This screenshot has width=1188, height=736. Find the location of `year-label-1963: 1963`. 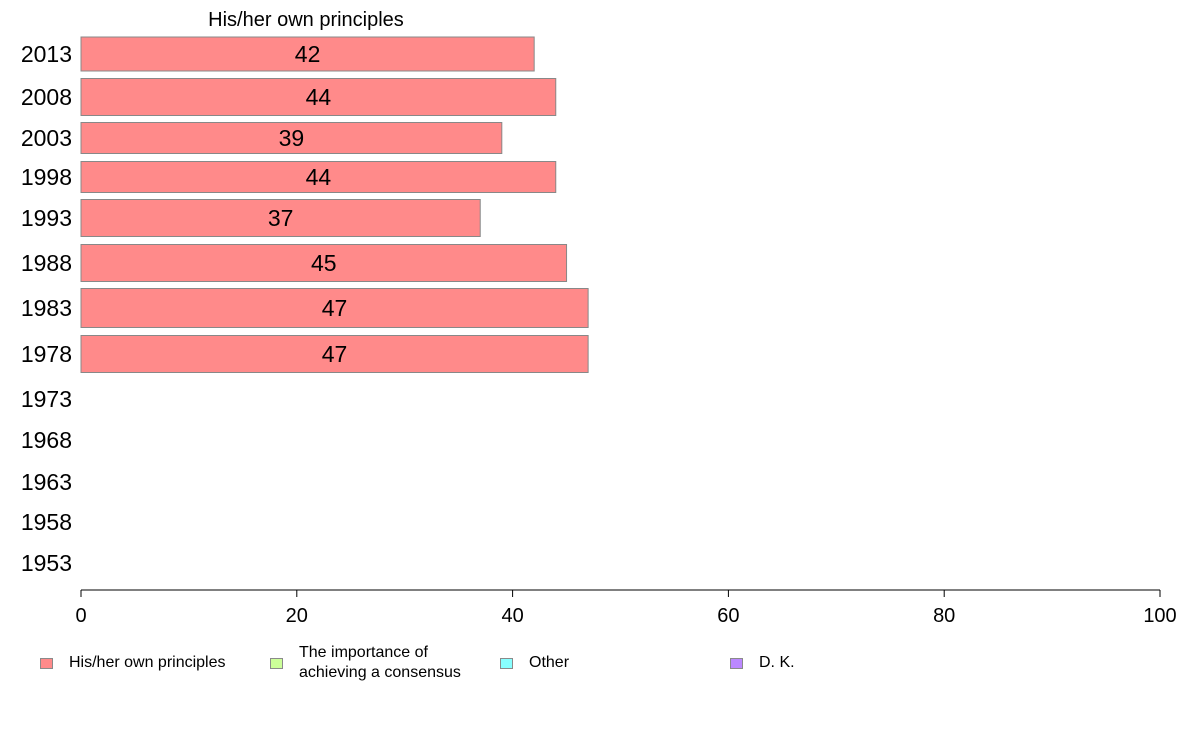

year-label-1963: 1963 is located at coordinates (46, 482).